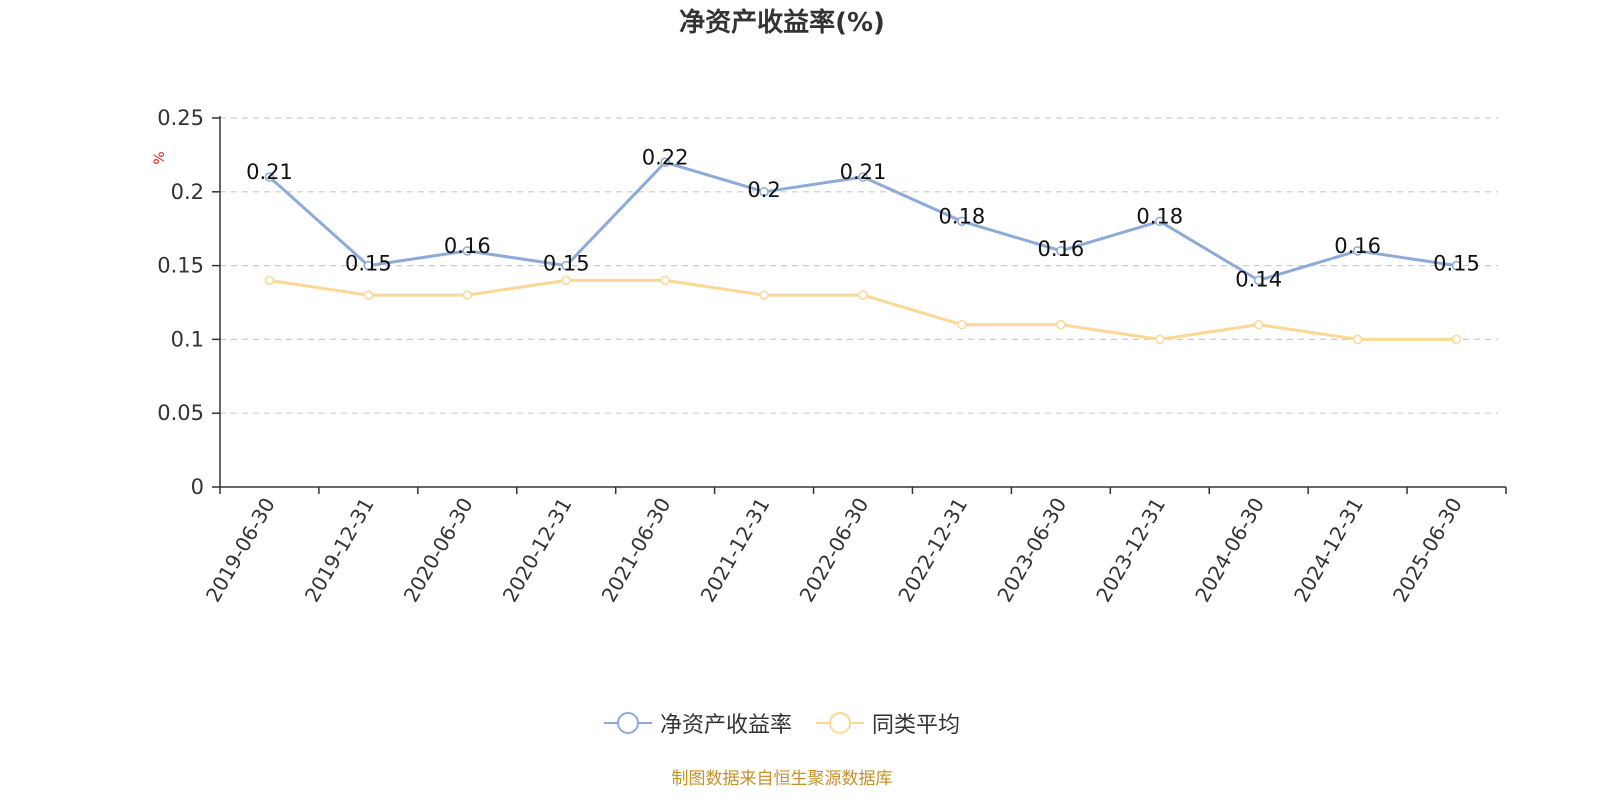 The width and height of the screenshot is (1600, 800). I want to click on x-tick-label: 2023-12-31, so click(1130, 550).